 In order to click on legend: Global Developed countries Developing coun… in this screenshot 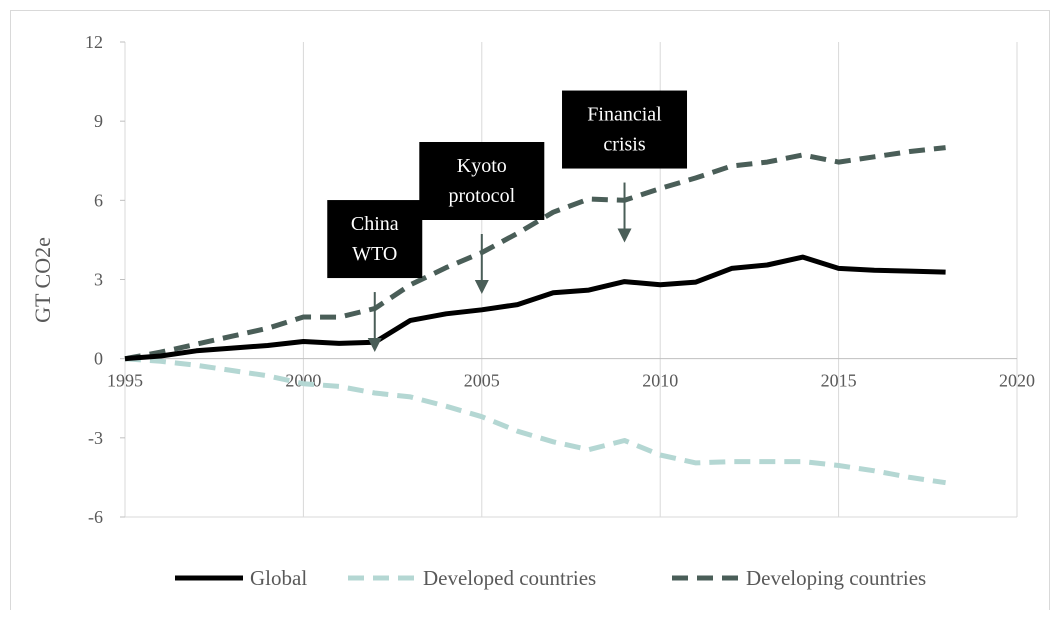, I will do `click(550, 578)`.